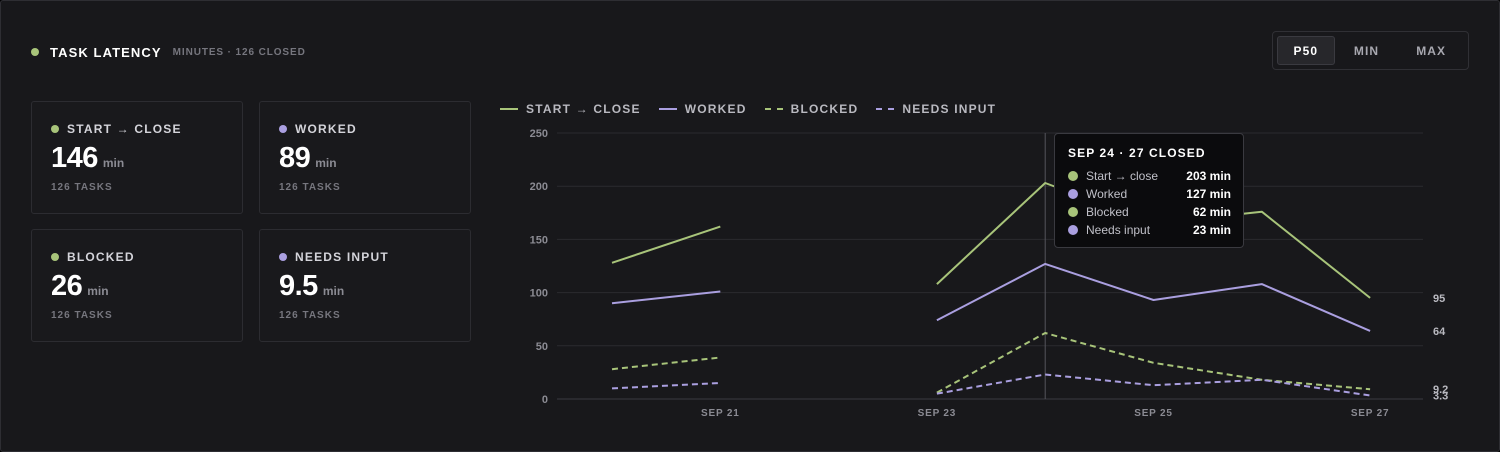 This screenshot has width=1500, height=452. I want to click on x-tick-label: SEP 21, so click(720, 413).